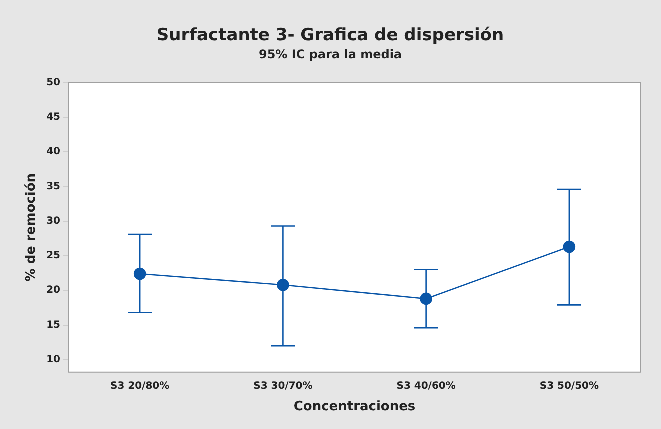 The height and width of the screenshot is (429, 661). Describe the element at coordinates (53, 186) in the screenshot. I see `y-tick-label: 35` at that location.